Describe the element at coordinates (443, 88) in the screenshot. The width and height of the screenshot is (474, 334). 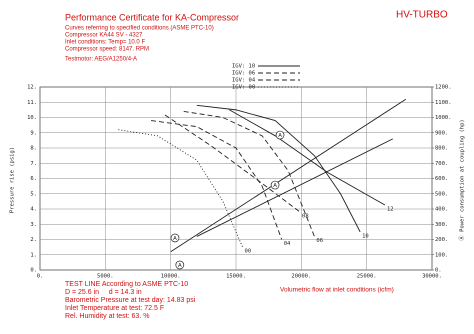
I see `y2-tick-label: 1200.` at that location.